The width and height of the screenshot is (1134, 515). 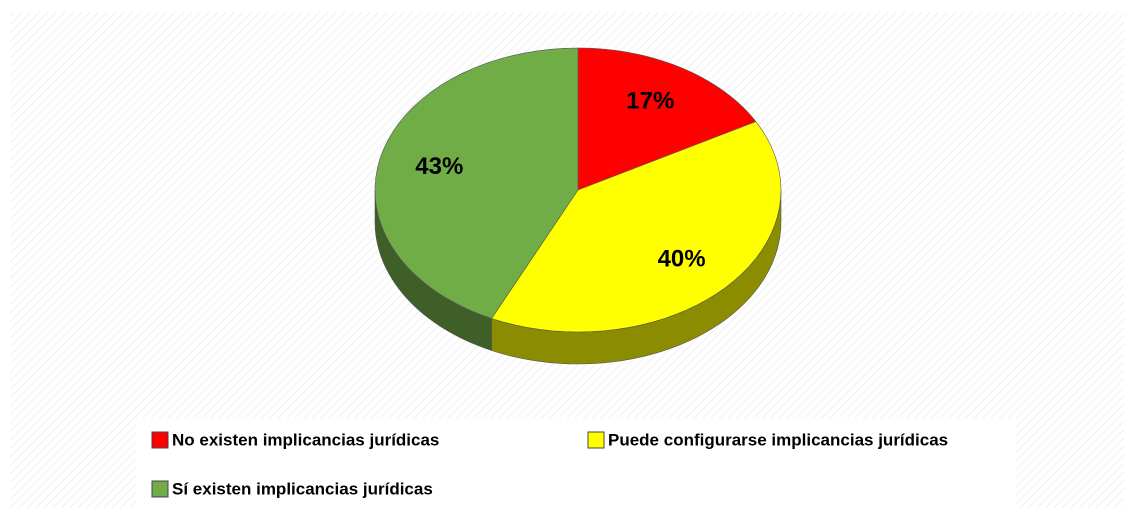 What do you see at coordinates (439, 166) in the screenshot?
I see `data-label: 43%` at bounding box center [439, 166].